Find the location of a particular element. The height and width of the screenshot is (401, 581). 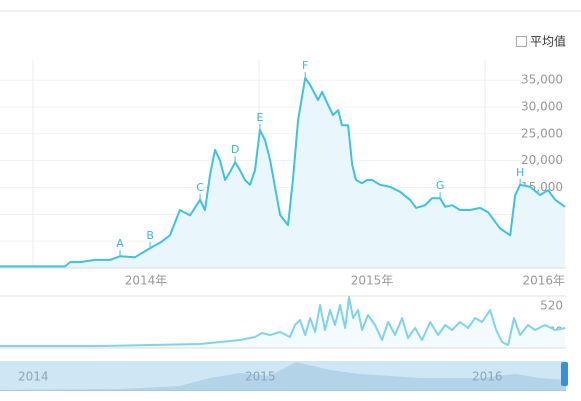

annotation-label: F is located at coordinates (305, 65).